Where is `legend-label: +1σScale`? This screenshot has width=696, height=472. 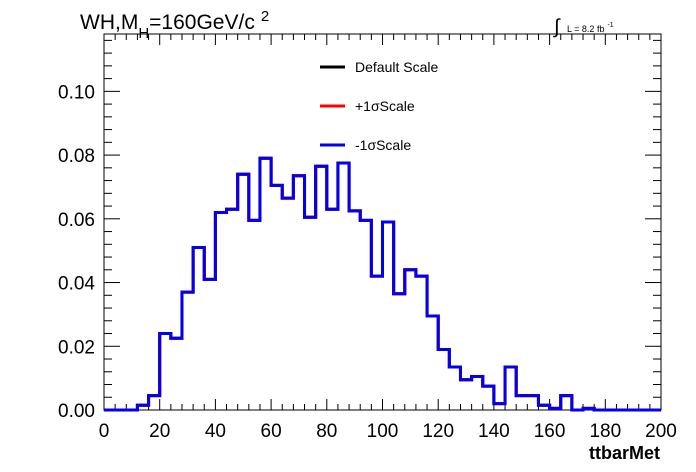
legend-label: +1σScale is located at coordinates (385, 106).